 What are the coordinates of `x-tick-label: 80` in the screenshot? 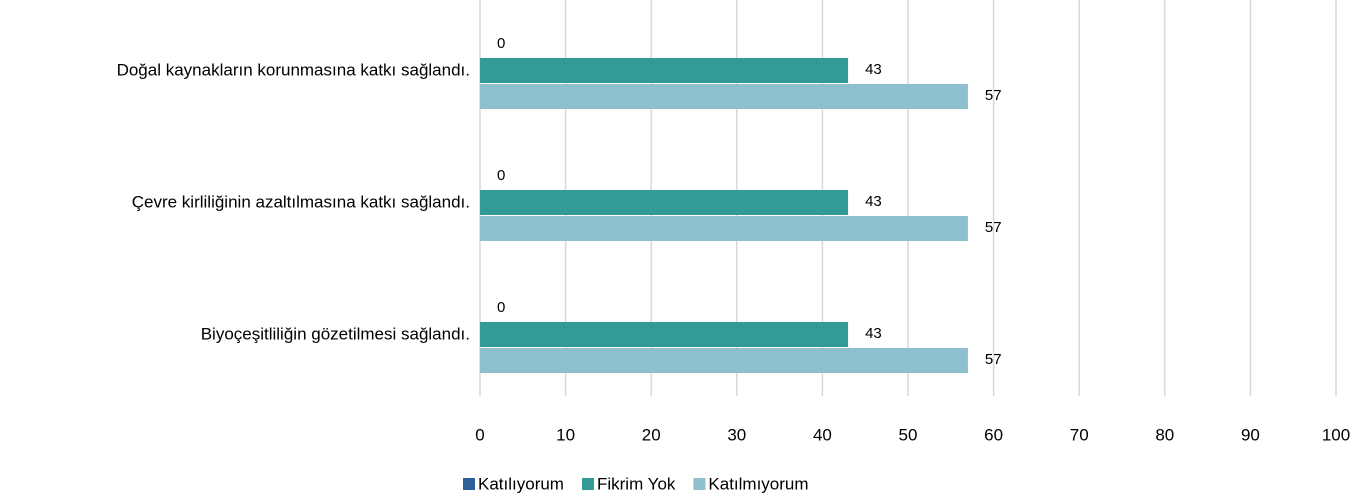 It's located at (1164, 434).